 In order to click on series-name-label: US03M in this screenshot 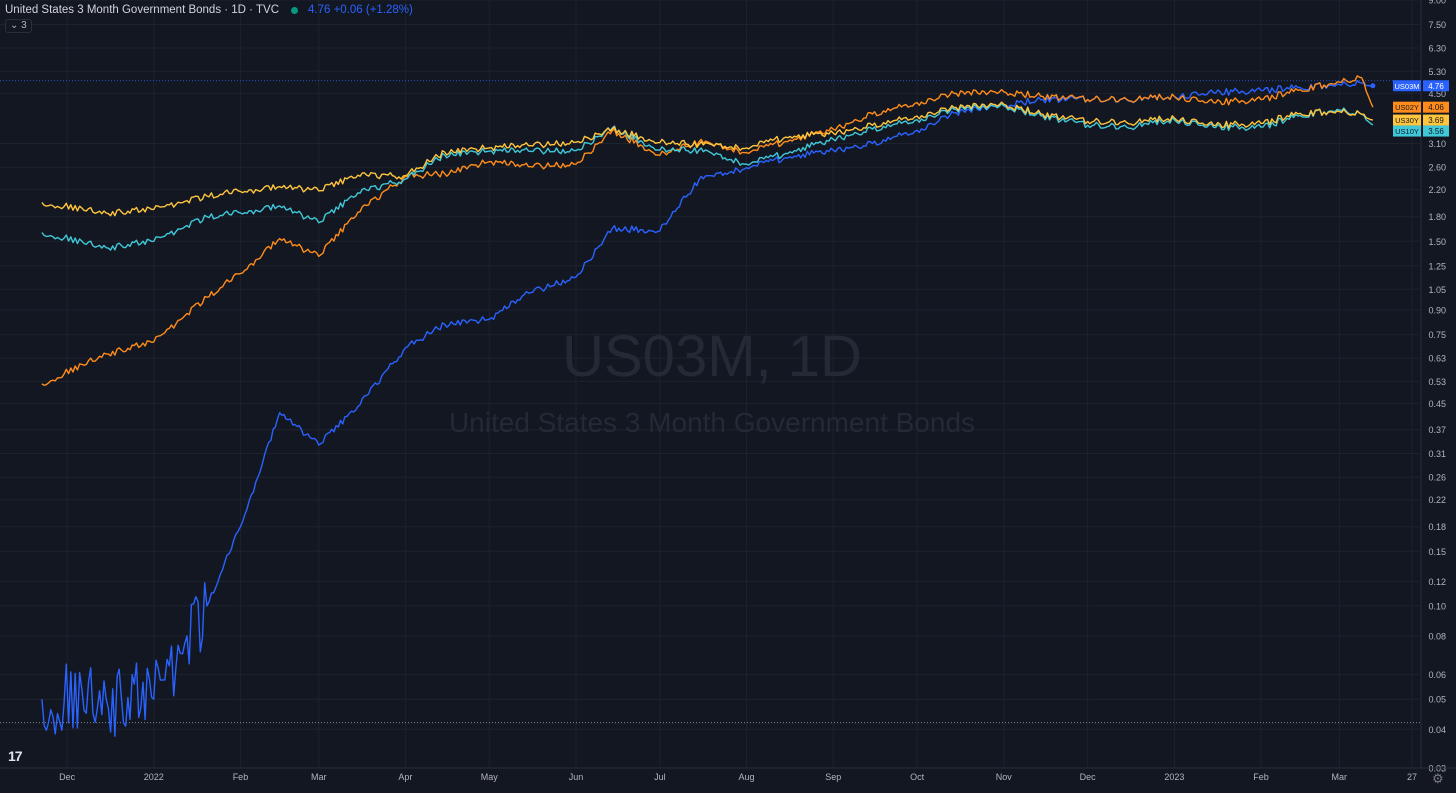, I will do `click(1406, 86)`.